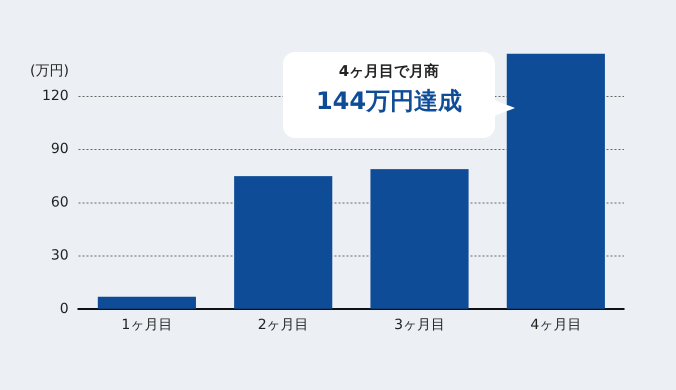  I want to click on x-tick-label: 1ヶ月目, so click(146, 325).